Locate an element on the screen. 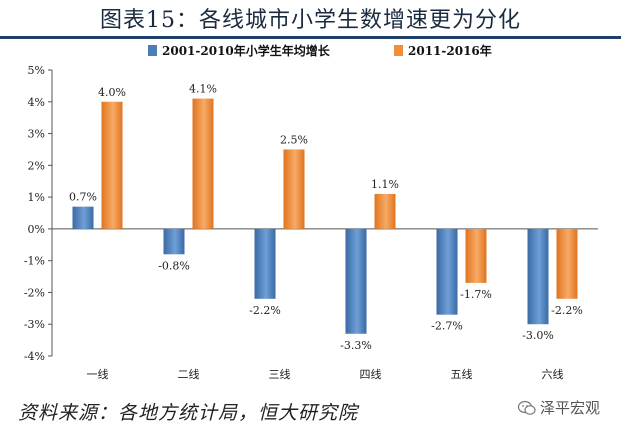  data-label: -3.3% is located at coordinates (356, 345).